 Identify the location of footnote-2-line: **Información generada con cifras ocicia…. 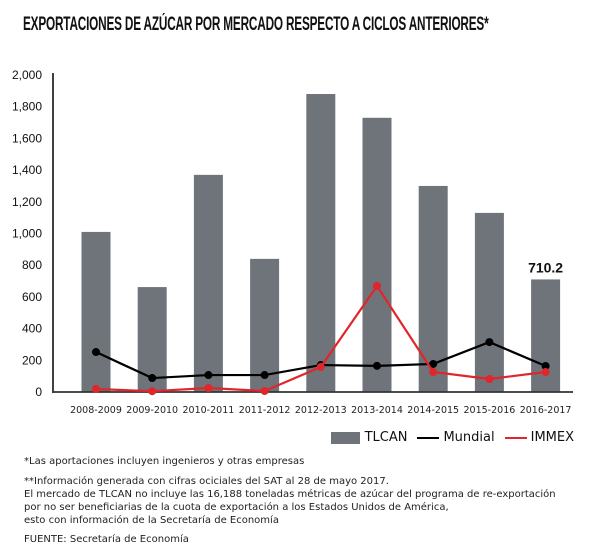
(206, 481).